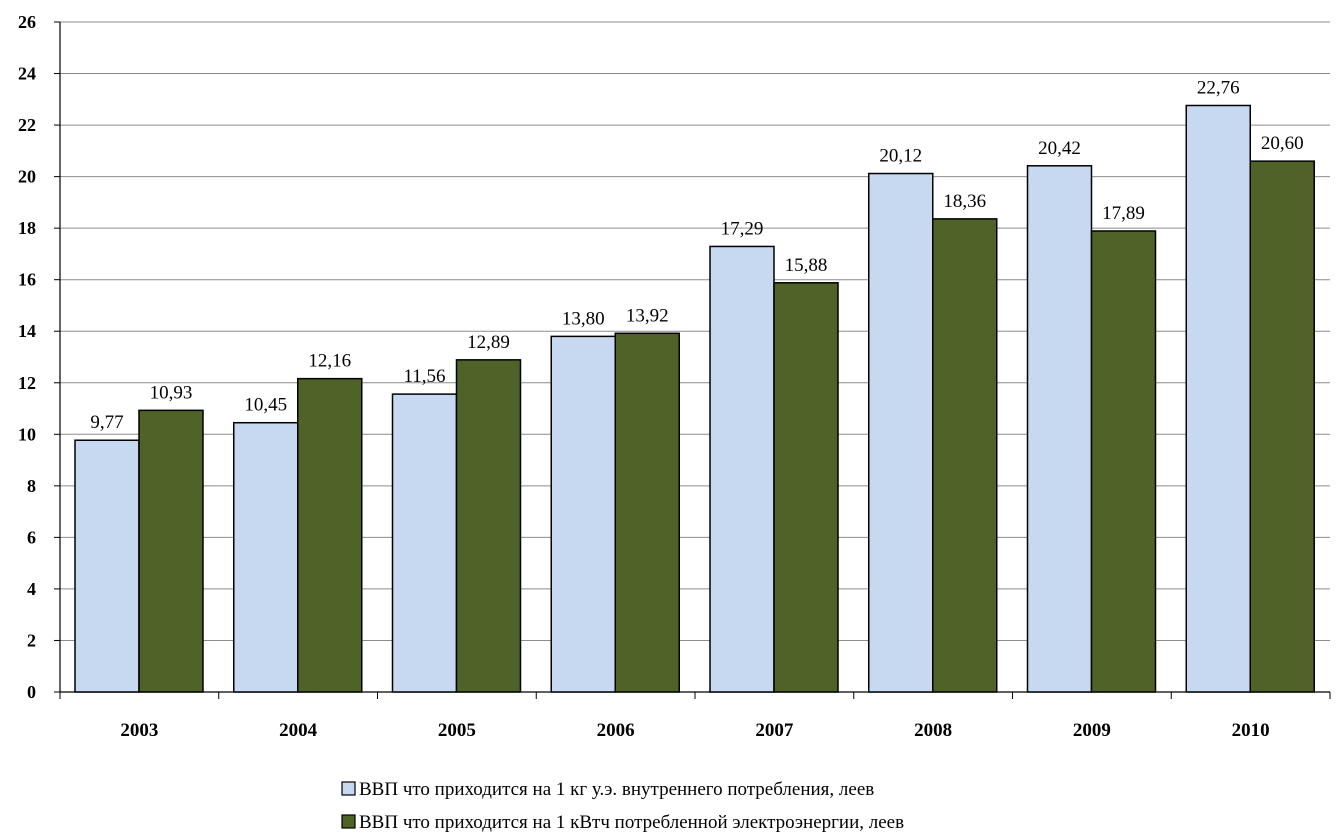 Image resolution: width=1338 pixels, height=838 pixels. I want to click on x-tick-label: 2003, so click(139, 730).